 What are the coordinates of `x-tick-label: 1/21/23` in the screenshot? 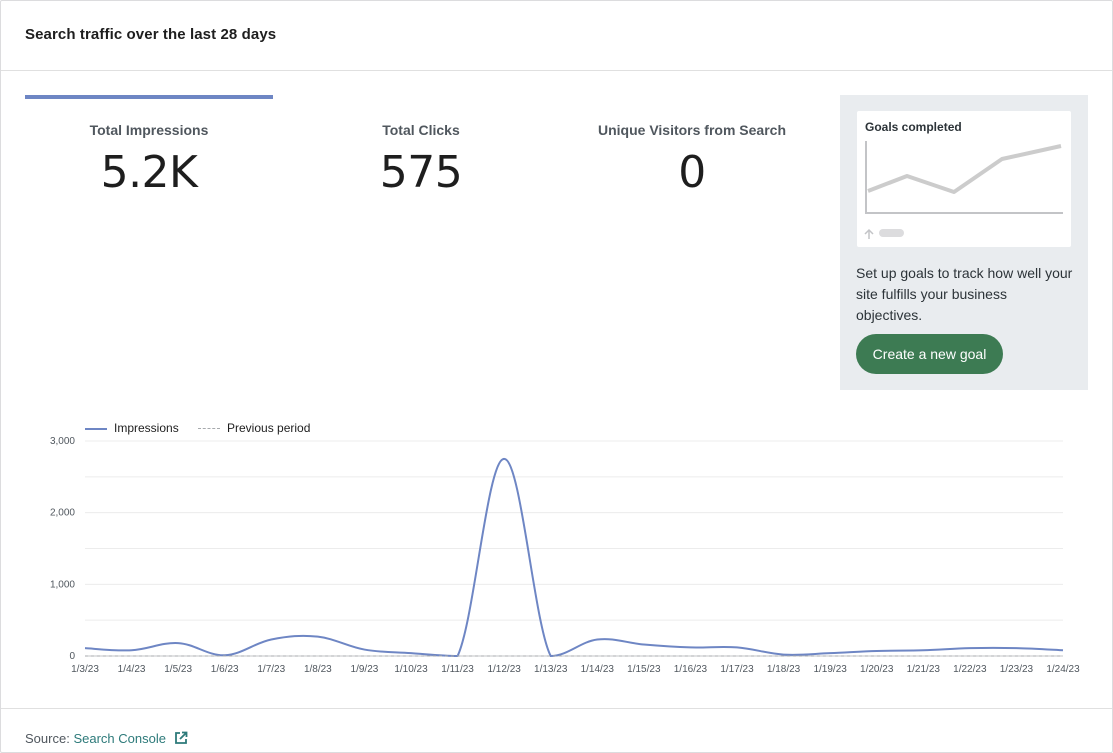 It's located at (924, 669).